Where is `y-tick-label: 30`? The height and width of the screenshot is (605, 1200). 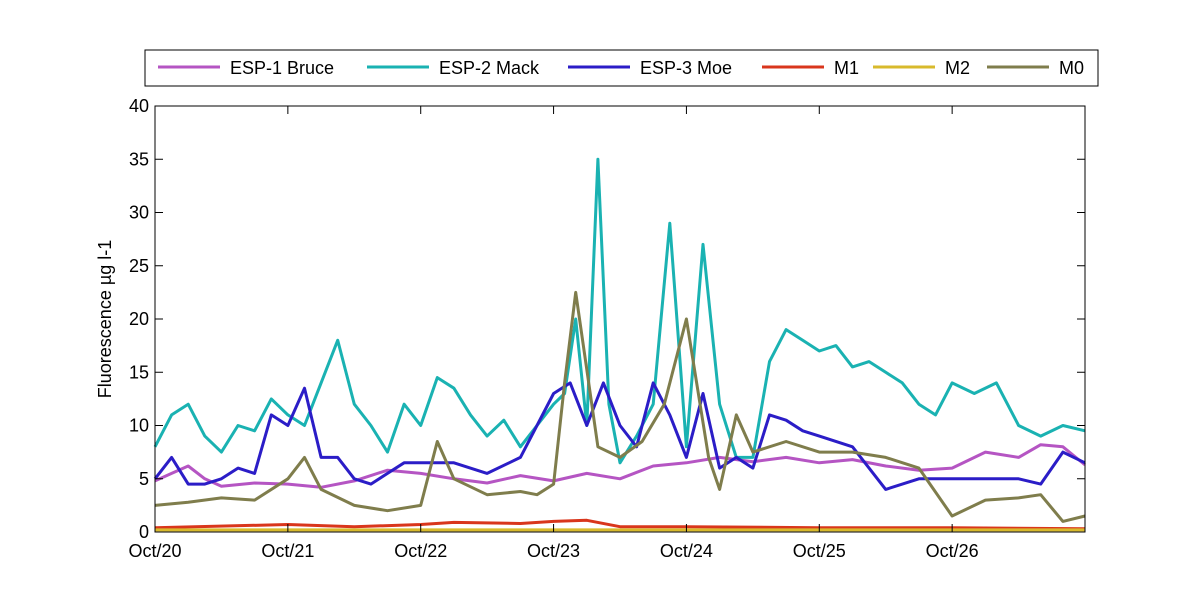 y-tick-label: 30 is located at coordinates (139, 213).